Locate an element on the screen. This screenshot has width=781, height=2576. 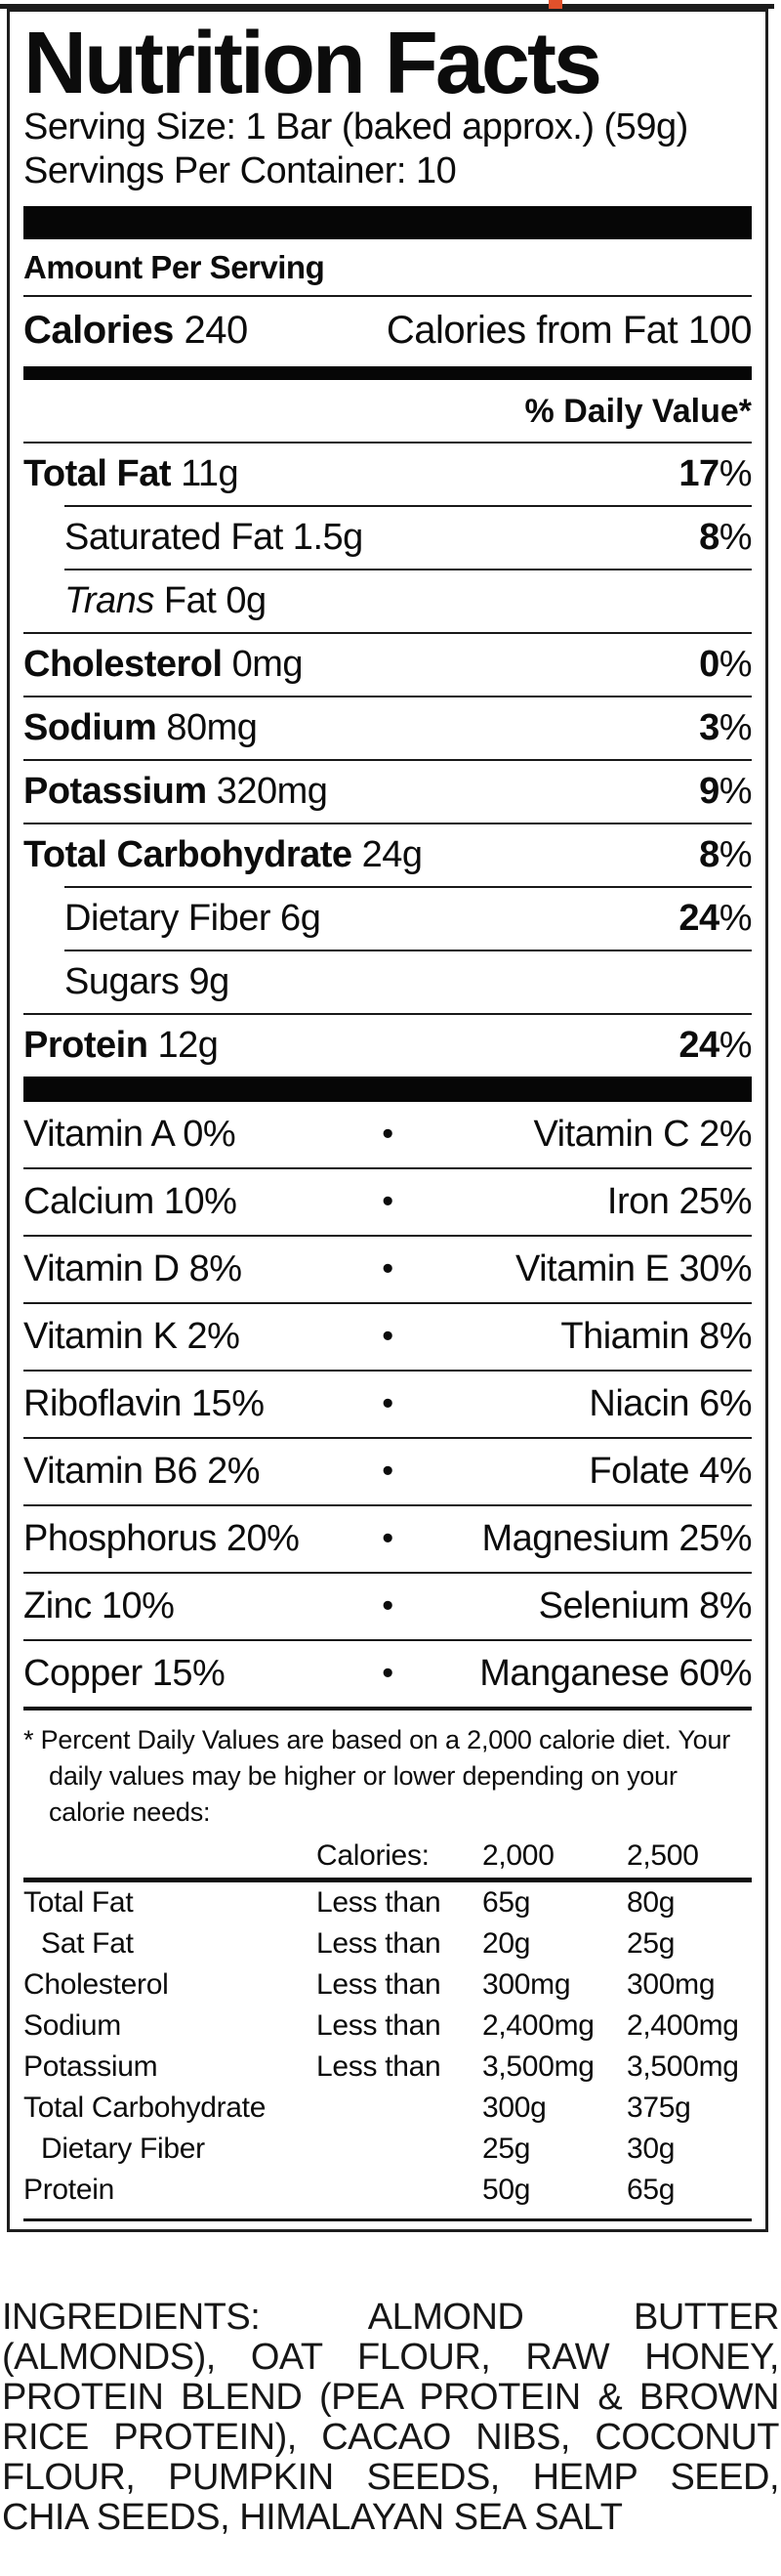
servings-per-container-line: Servings Per Container: 10 is located at coordinates (240, 171).